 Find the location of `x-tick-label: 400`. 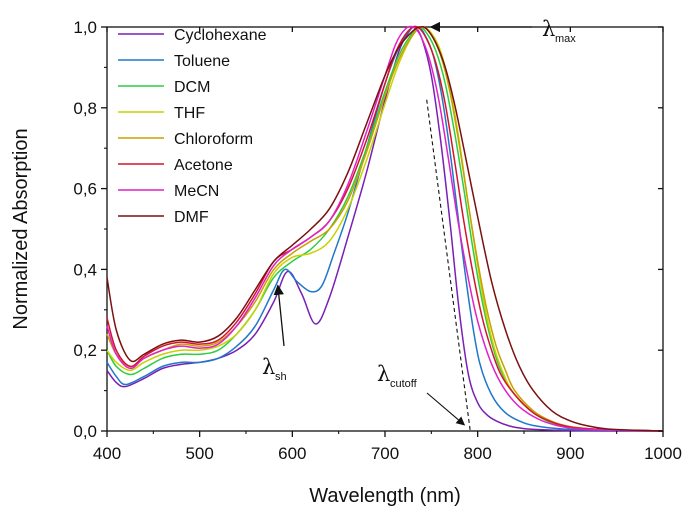

x-tick-label: 400 is located at coordinates (107, 453).